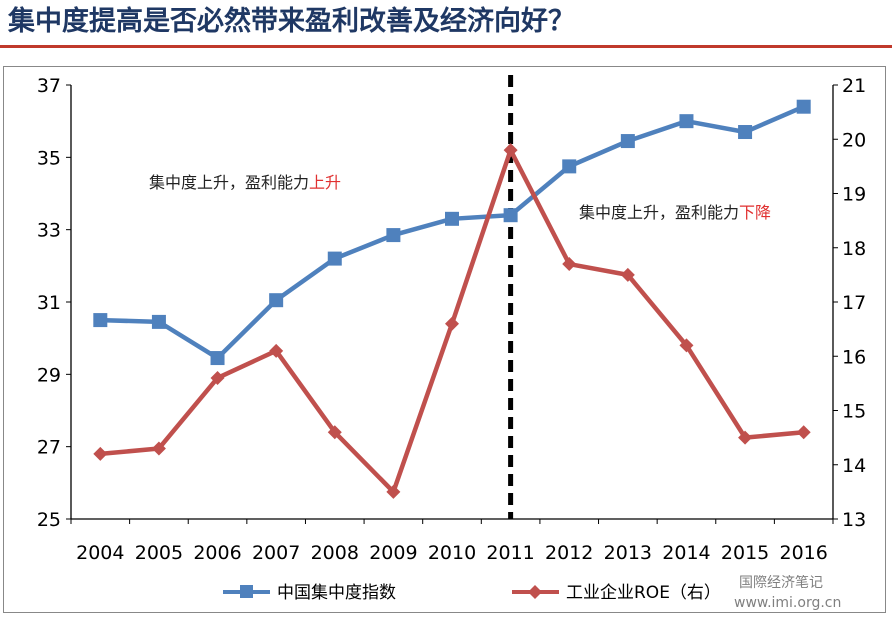 This screenshot has height=619, width=892. I want to click on legend-label-red: 工业企业ROE（右）, so click(643, 593).